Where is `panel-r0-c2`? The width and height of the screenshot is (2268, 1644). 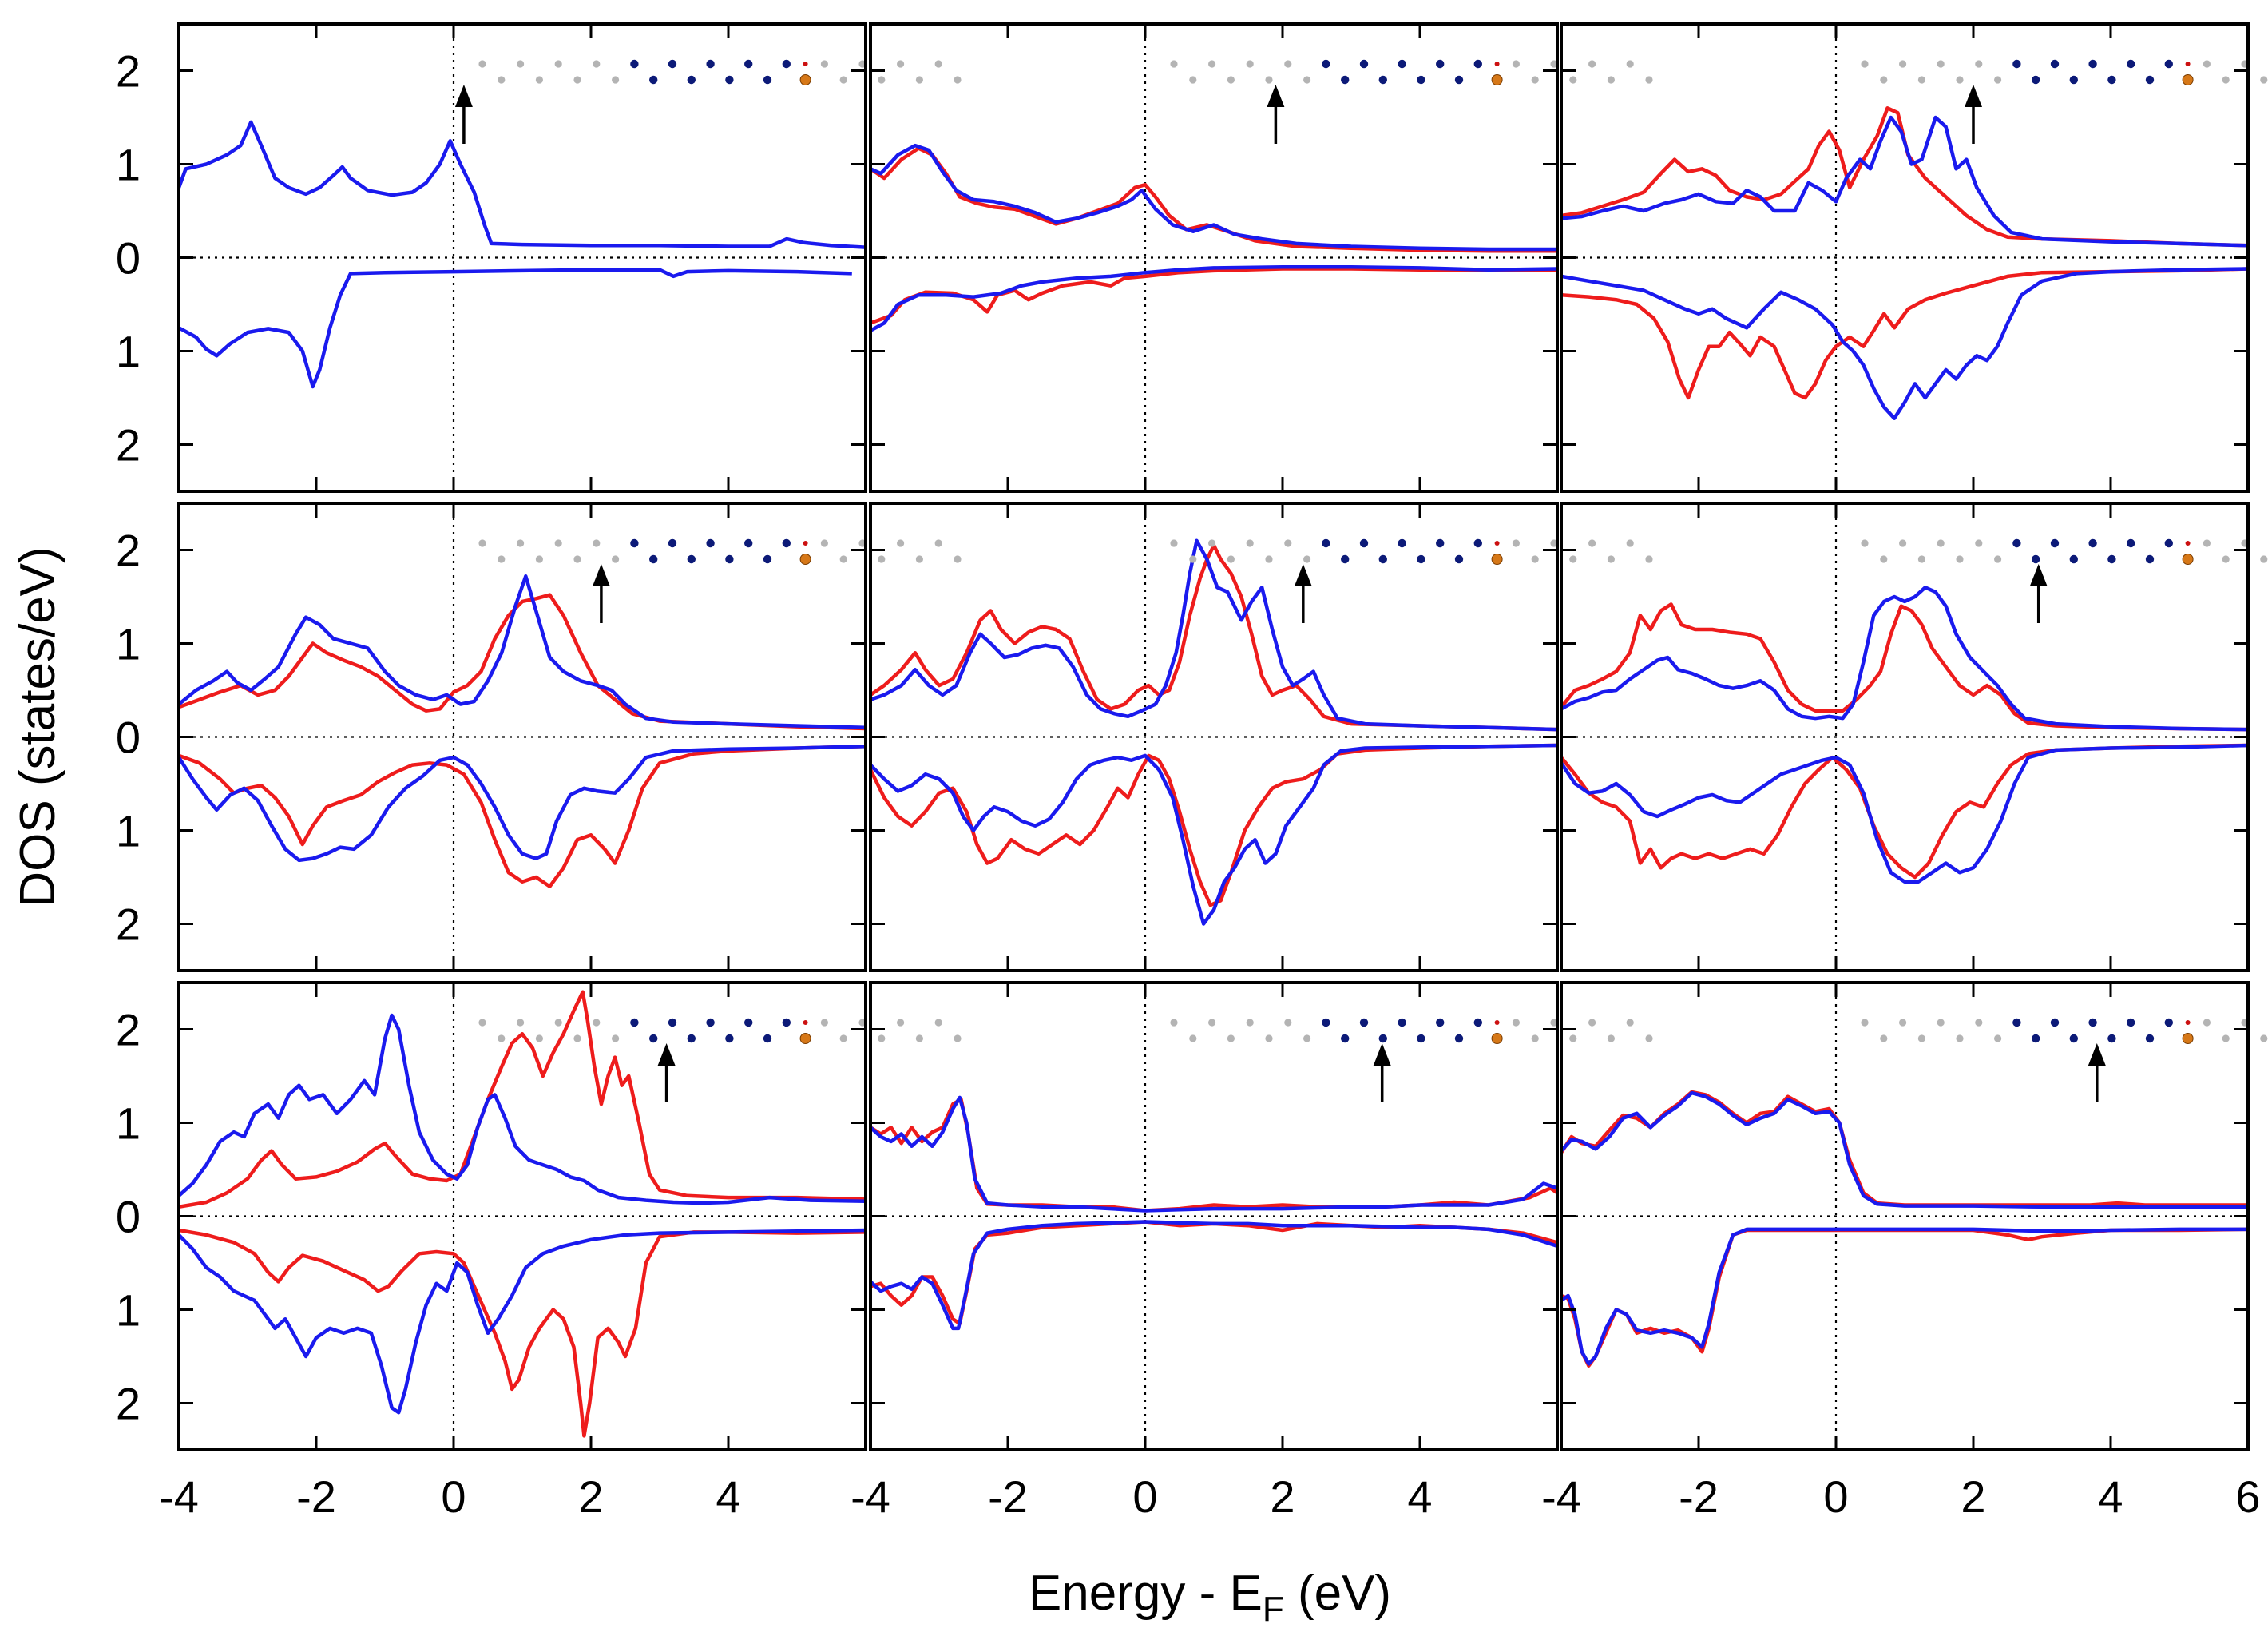
panel-r0-c2 is located at coordinates (1914, 257).